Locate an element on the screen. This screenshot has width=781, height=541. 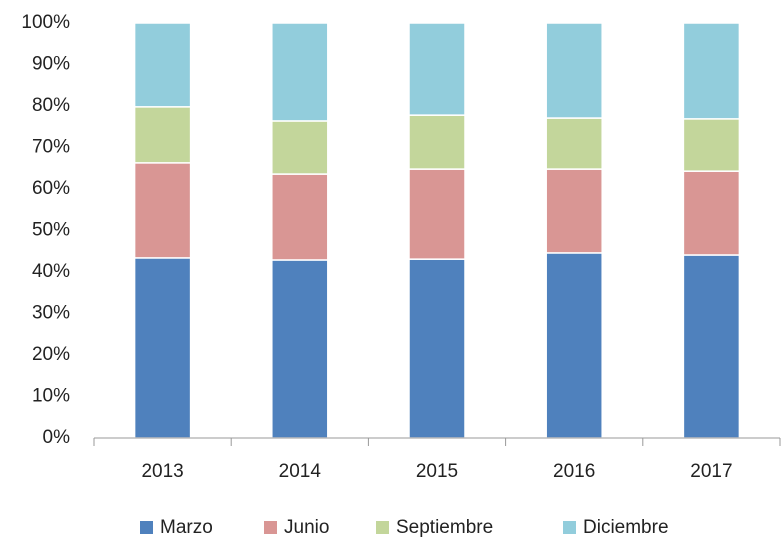
x-tick-label: 2013 is located at coordinates (162, 471).